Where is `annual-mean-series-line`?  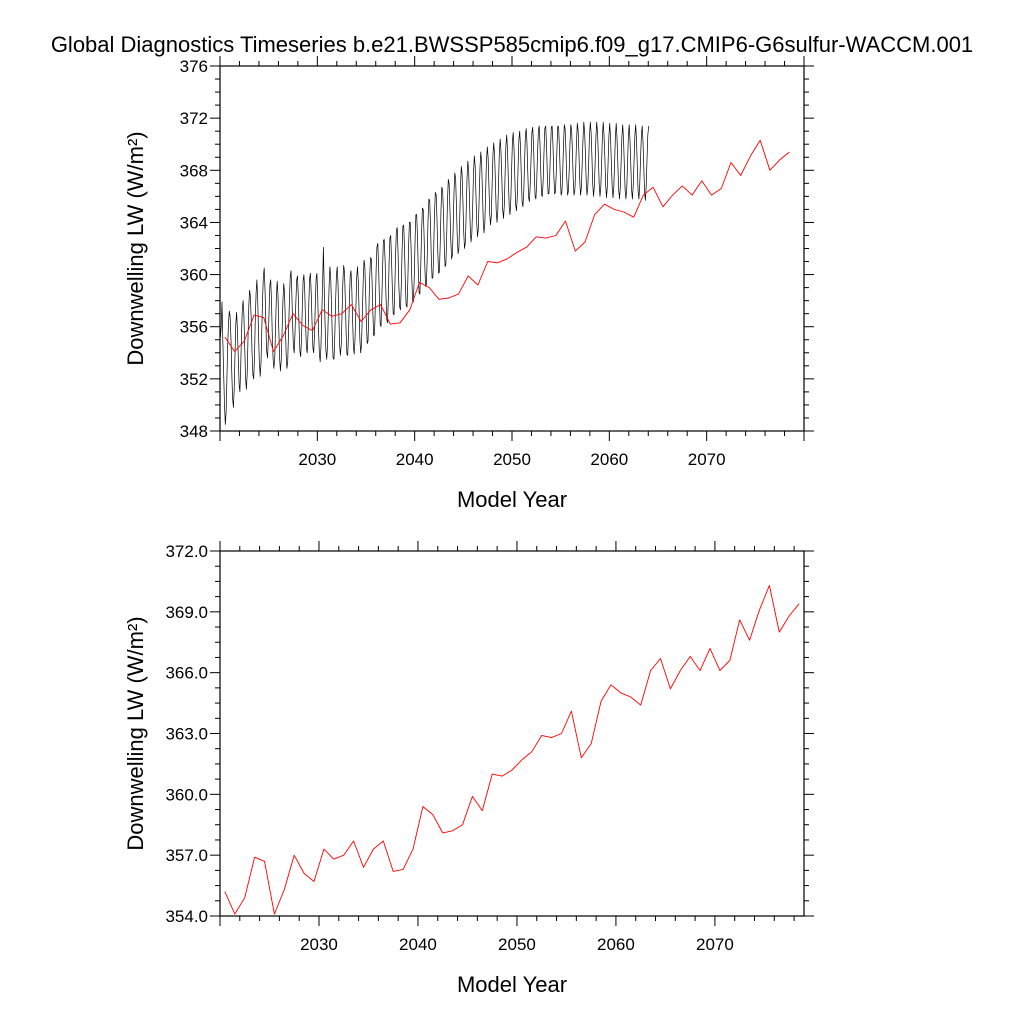 annual-mean-series-line is located at coordinates (507, 245).